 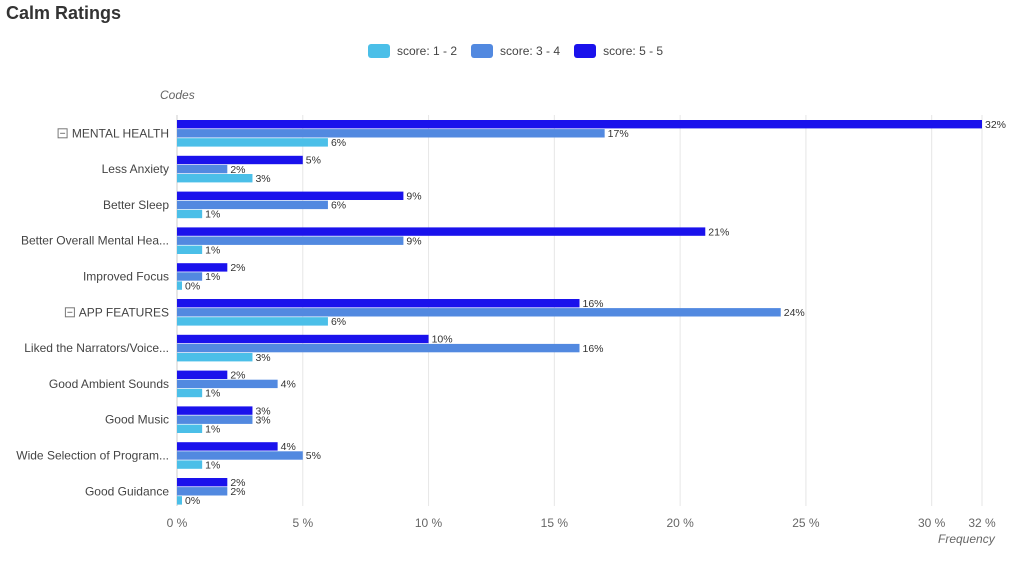 What do you see at coordinates (124, 312) in the screenshot?
I see `category-label: APP FEATURES` at bounding box center [124, 312].